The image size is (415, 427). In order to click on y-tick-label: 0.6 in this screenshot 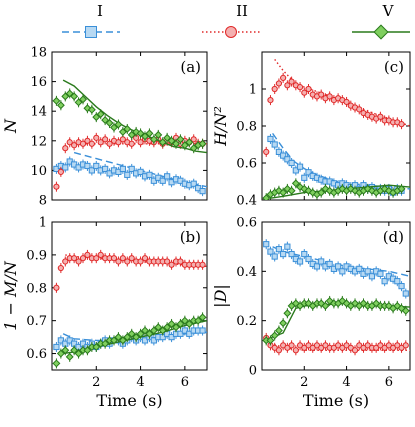, I will do `click(36, 354)`.